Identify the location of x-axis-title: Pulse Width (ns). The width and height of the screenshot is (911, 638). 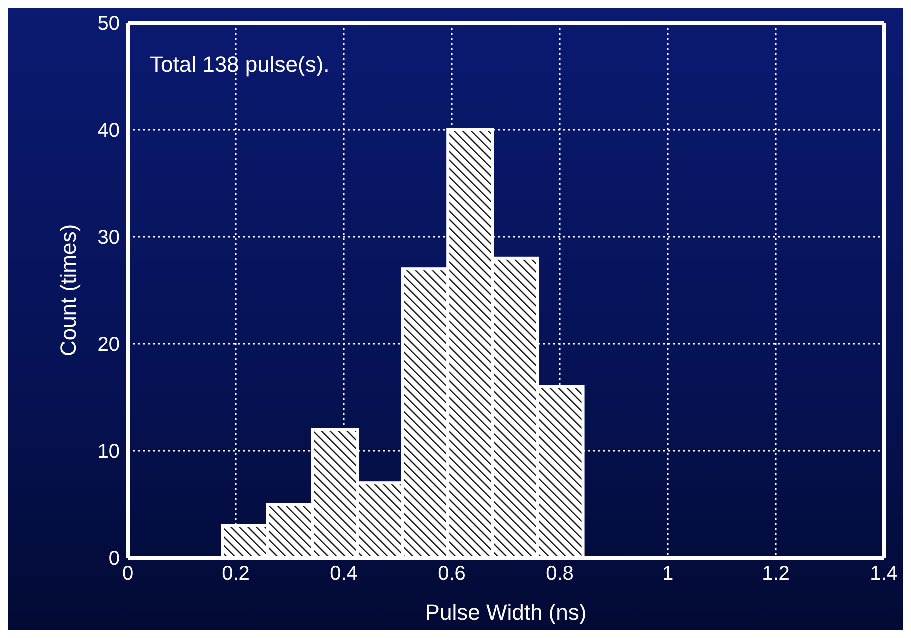
(506, 612).